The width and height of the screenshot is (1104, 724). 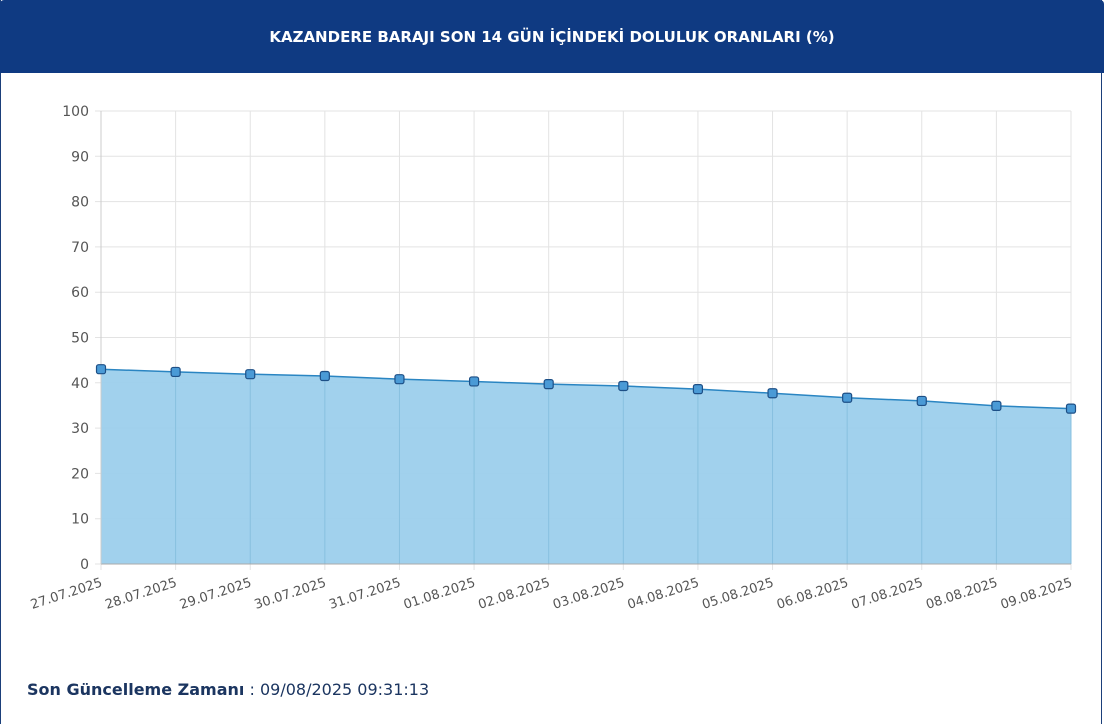 I want to click on last-update-label: Son Güncelleme Zamanı, so click(x=136, y=689).